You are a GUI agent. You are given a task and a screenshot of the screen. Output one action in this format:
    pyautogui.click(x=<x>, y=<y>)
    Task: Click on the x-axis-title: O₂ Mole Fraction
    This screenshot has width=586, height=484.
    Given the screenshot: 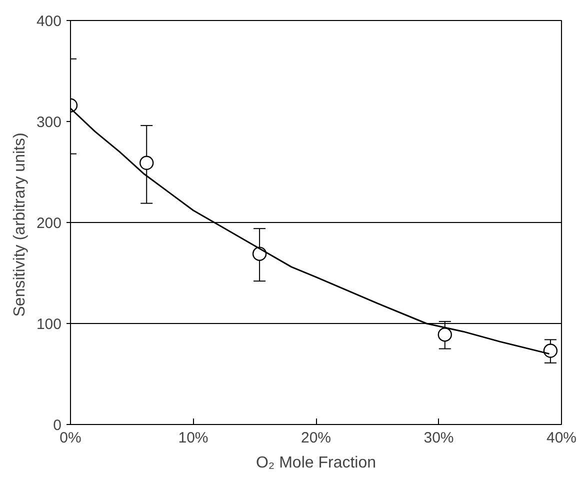 What is the action you would take?
    pyautogui.click(x=316, y=463)
    